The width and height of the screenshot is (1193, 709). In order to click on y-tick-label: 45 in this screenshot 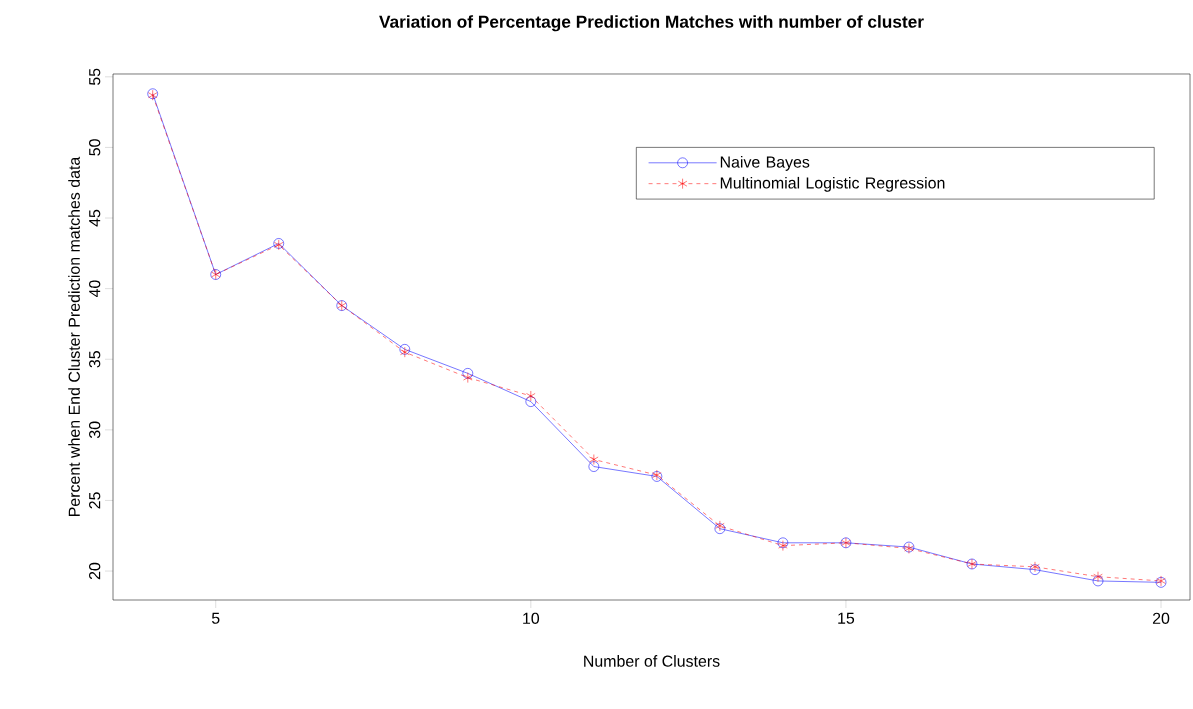, I will do `click(95, 218)`.